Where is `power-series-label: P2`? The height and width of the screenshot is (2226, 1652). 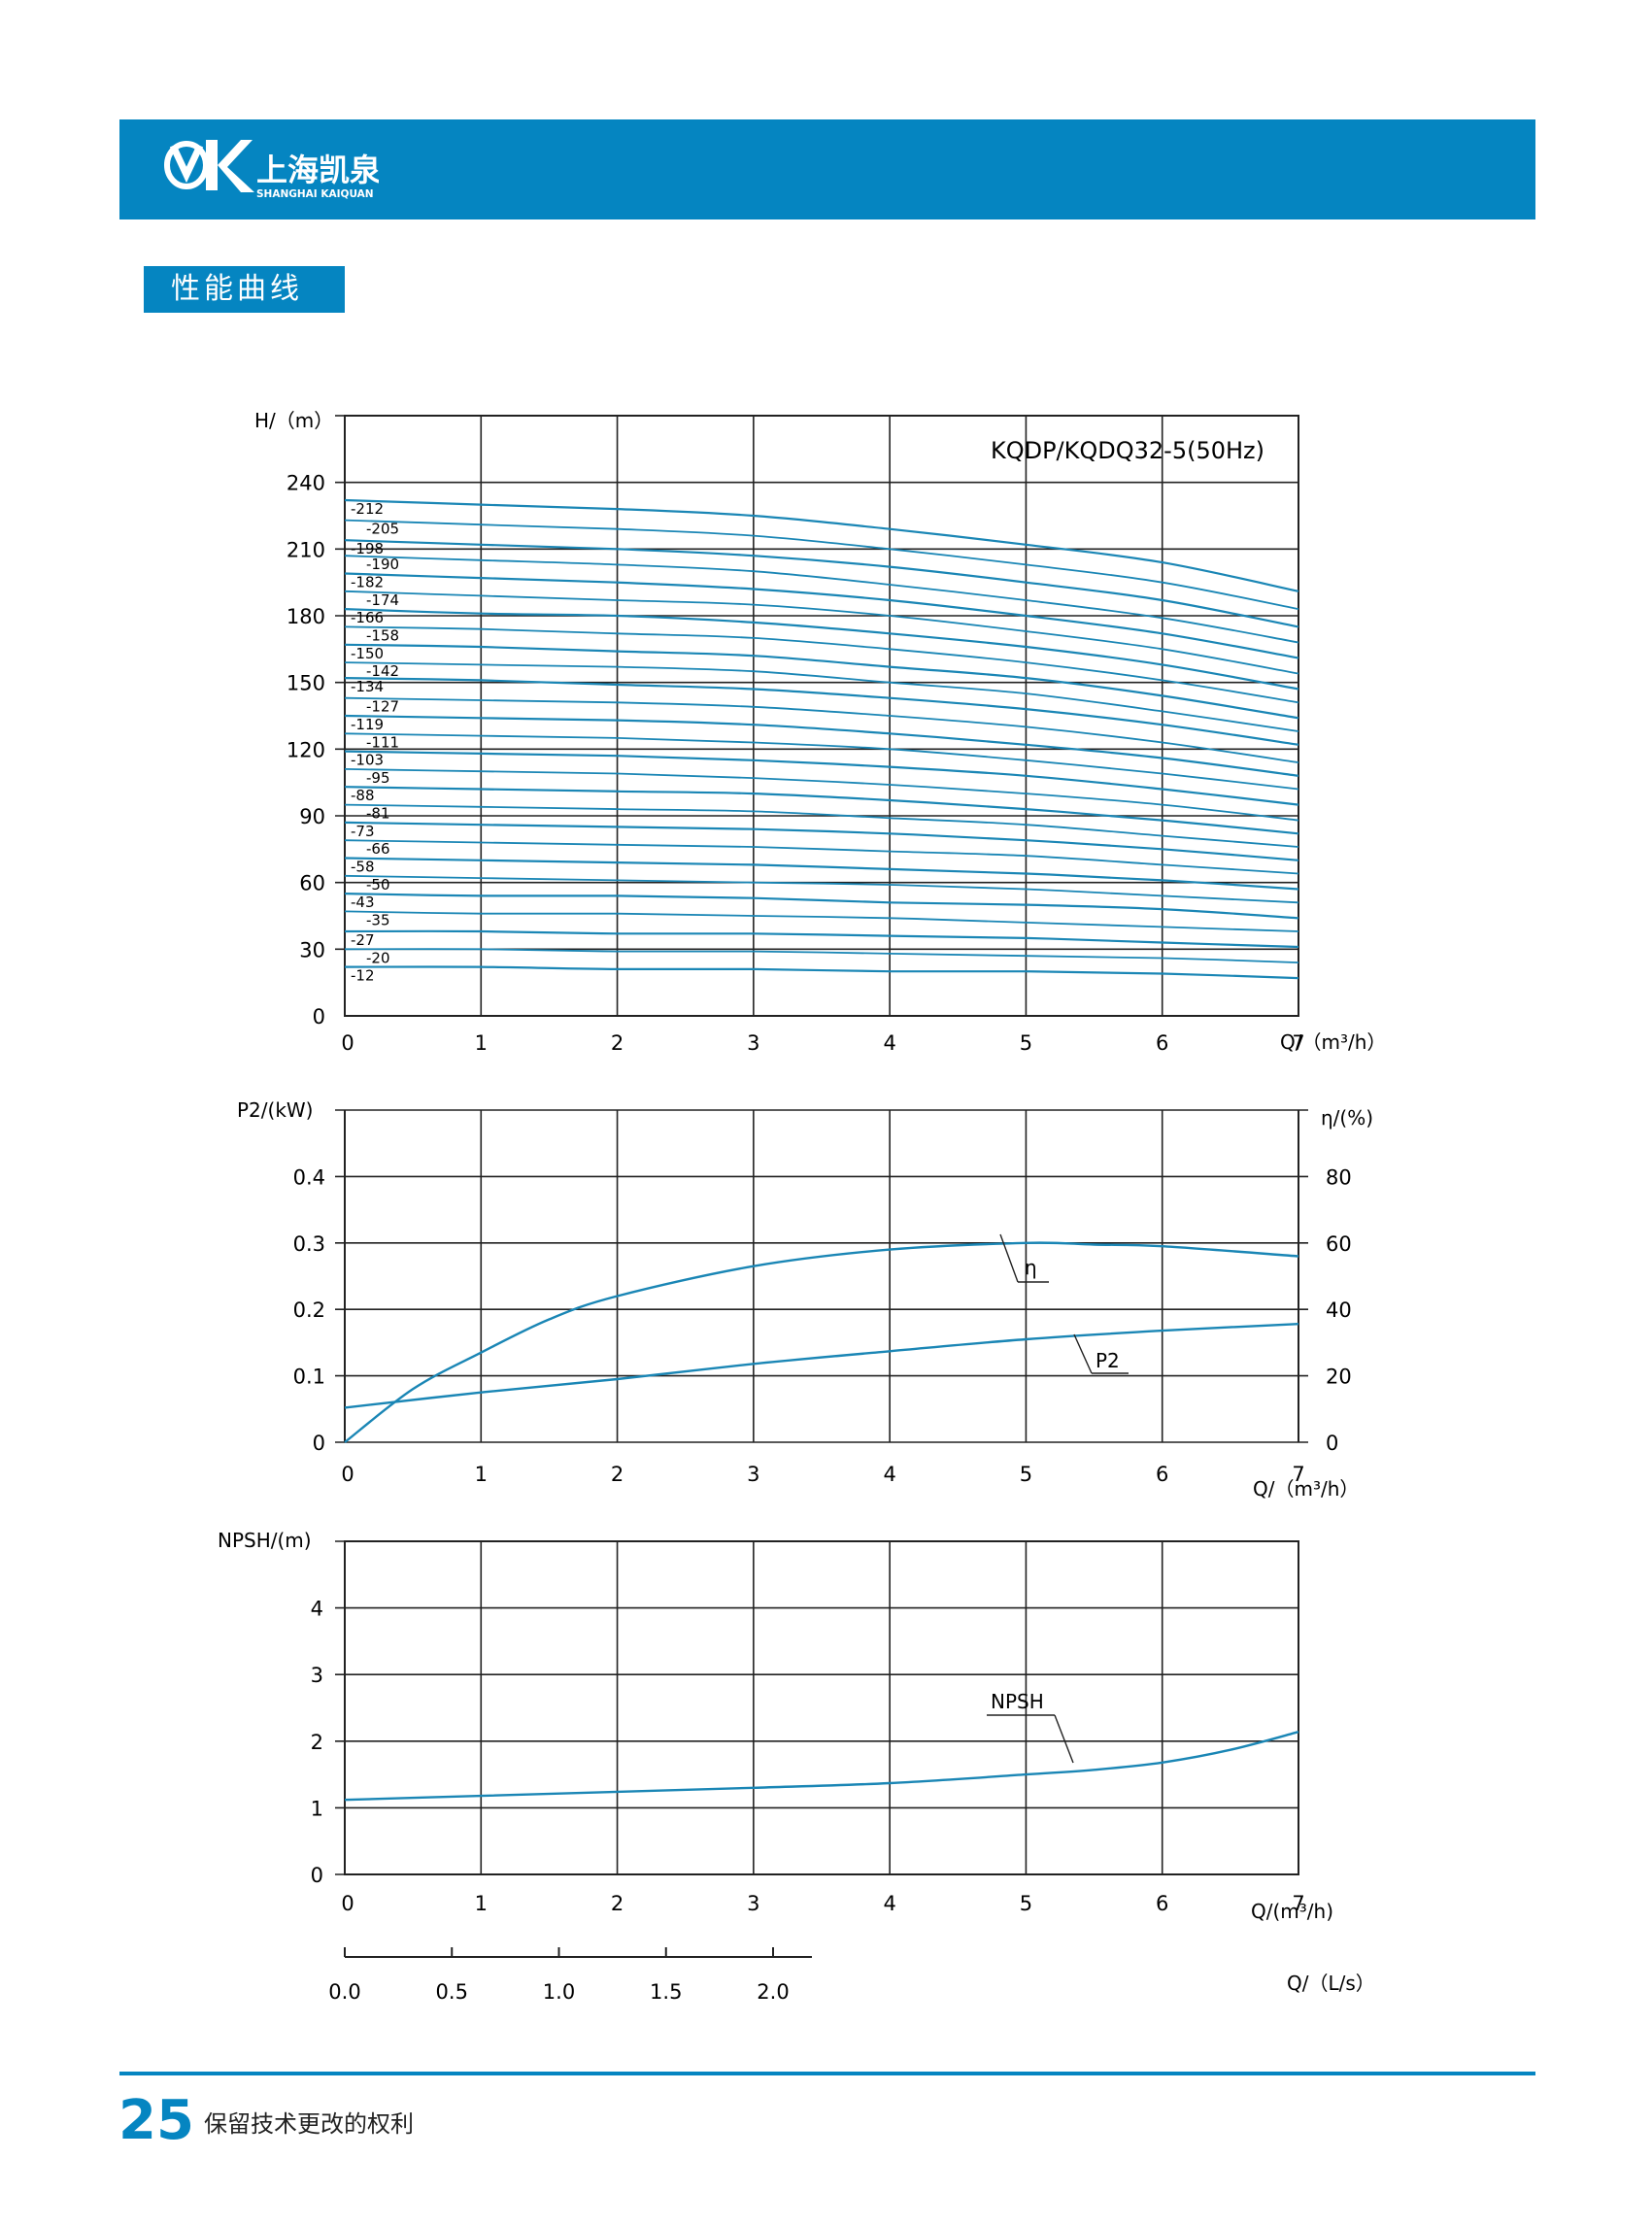
power-series-label: P2 is located at coordinates (1108, 1360).